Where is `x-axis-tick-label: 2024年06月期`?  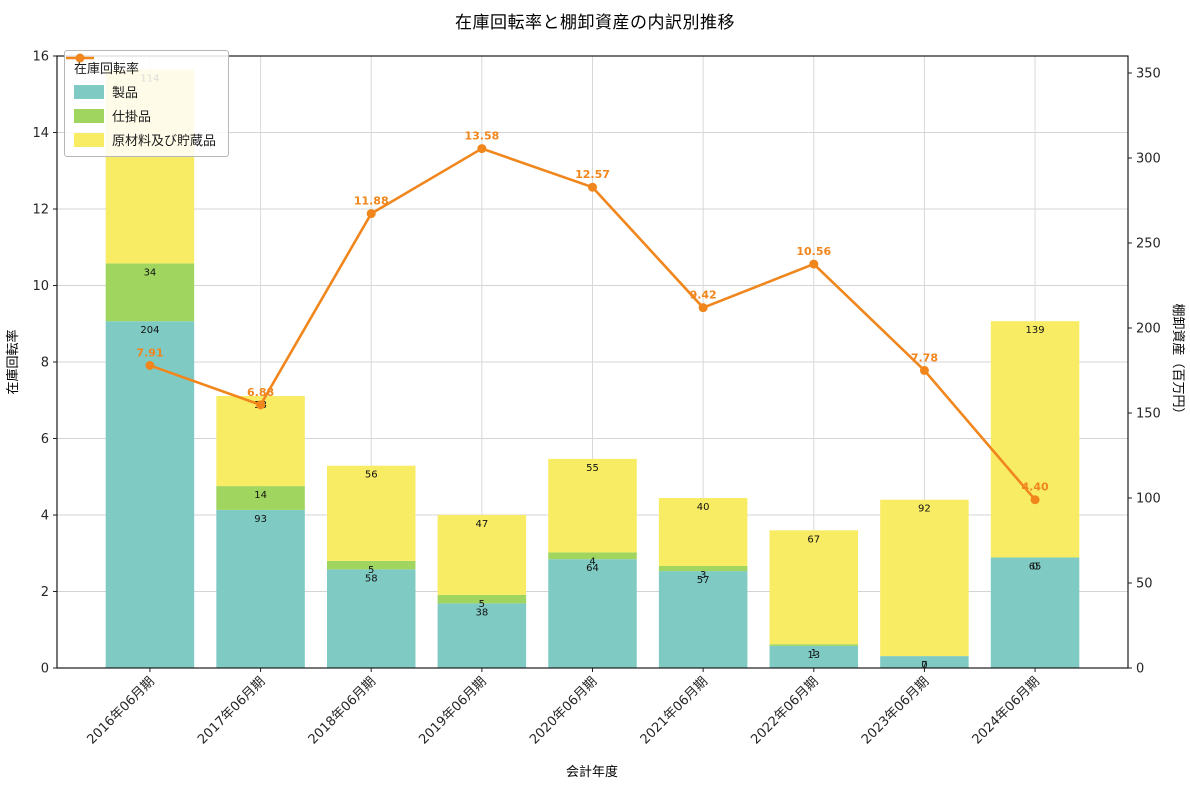 x-axis-tick-label: 2024年06月期 is located at coordinates (1006, 710).